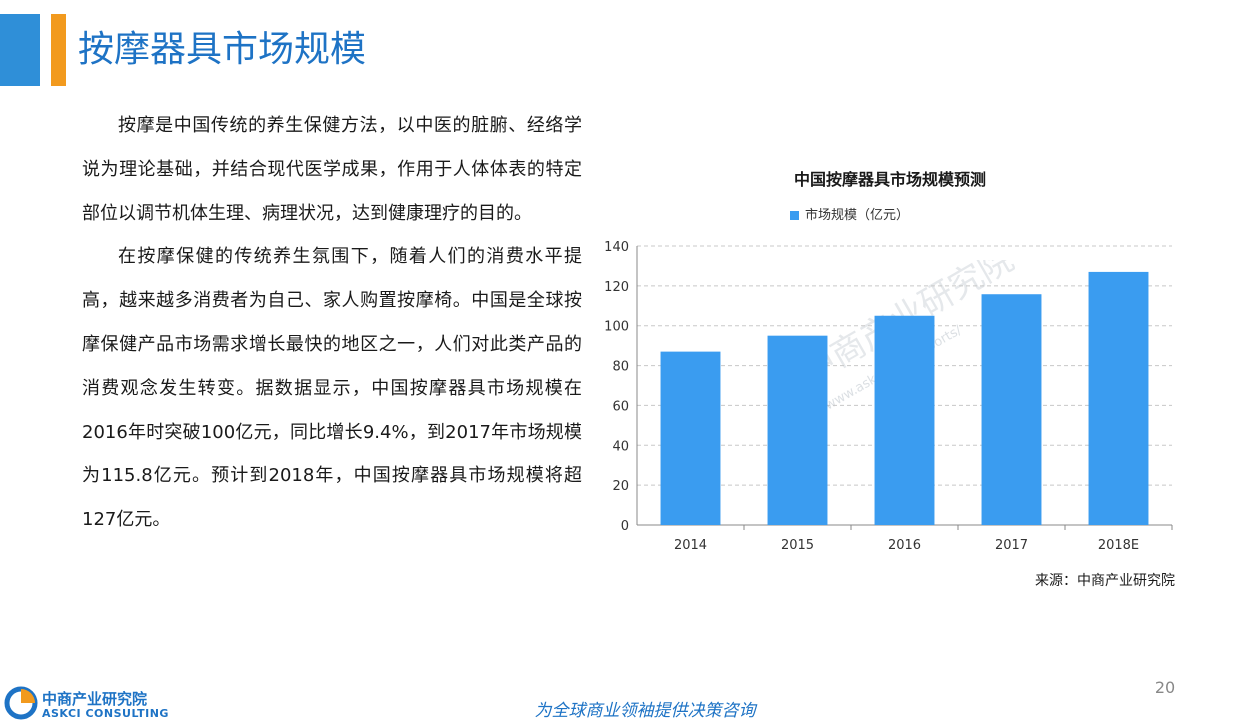 This screenshot has width=1251, height=726. Describe the element at coordinates (1011, 545) in the screenshot. I see `x-tick-label: 2017` at that location.